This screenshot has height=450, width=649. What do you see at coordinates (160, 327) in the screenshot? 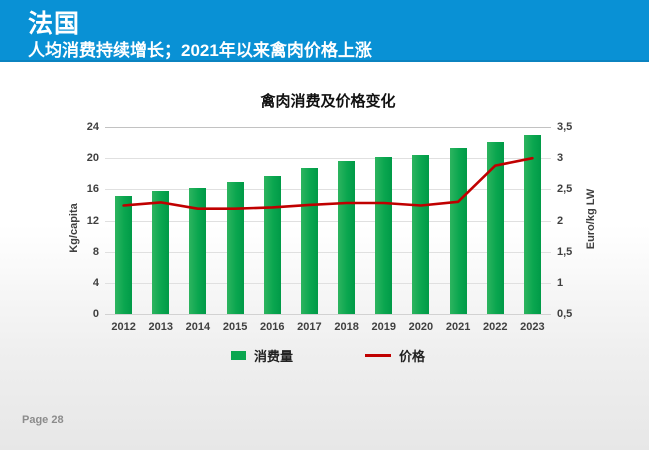
I see `x-tick-2013: 2013` at bounding box center [160, 327].